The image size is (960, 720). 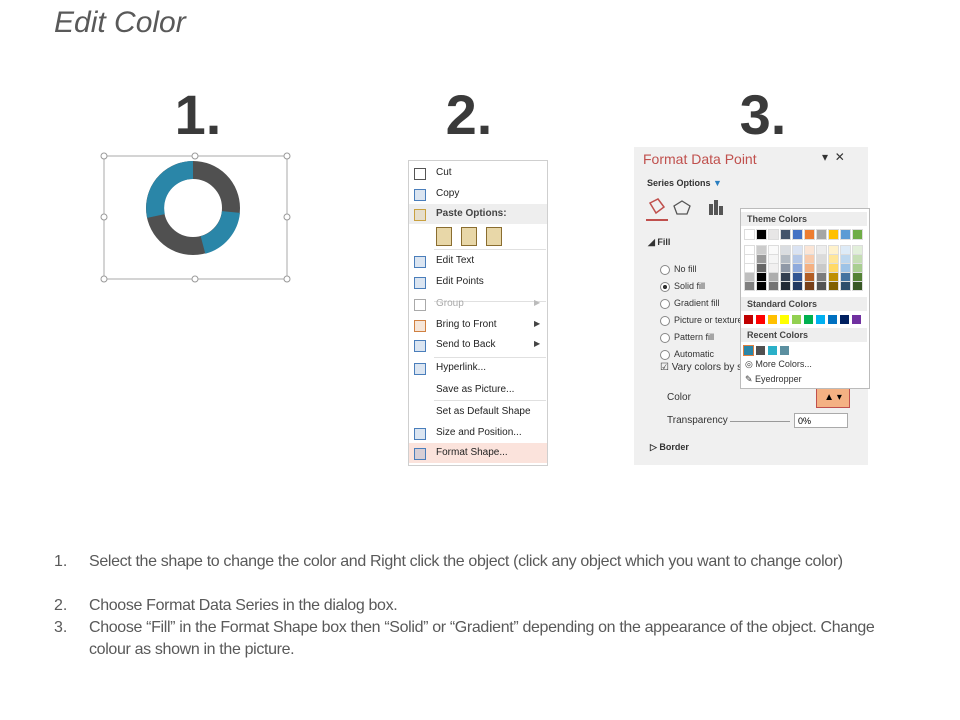 What do you see at coordinates (469, 114) in the screenshot?
I see `step-number: 2.` at bounding box center [469, 114].